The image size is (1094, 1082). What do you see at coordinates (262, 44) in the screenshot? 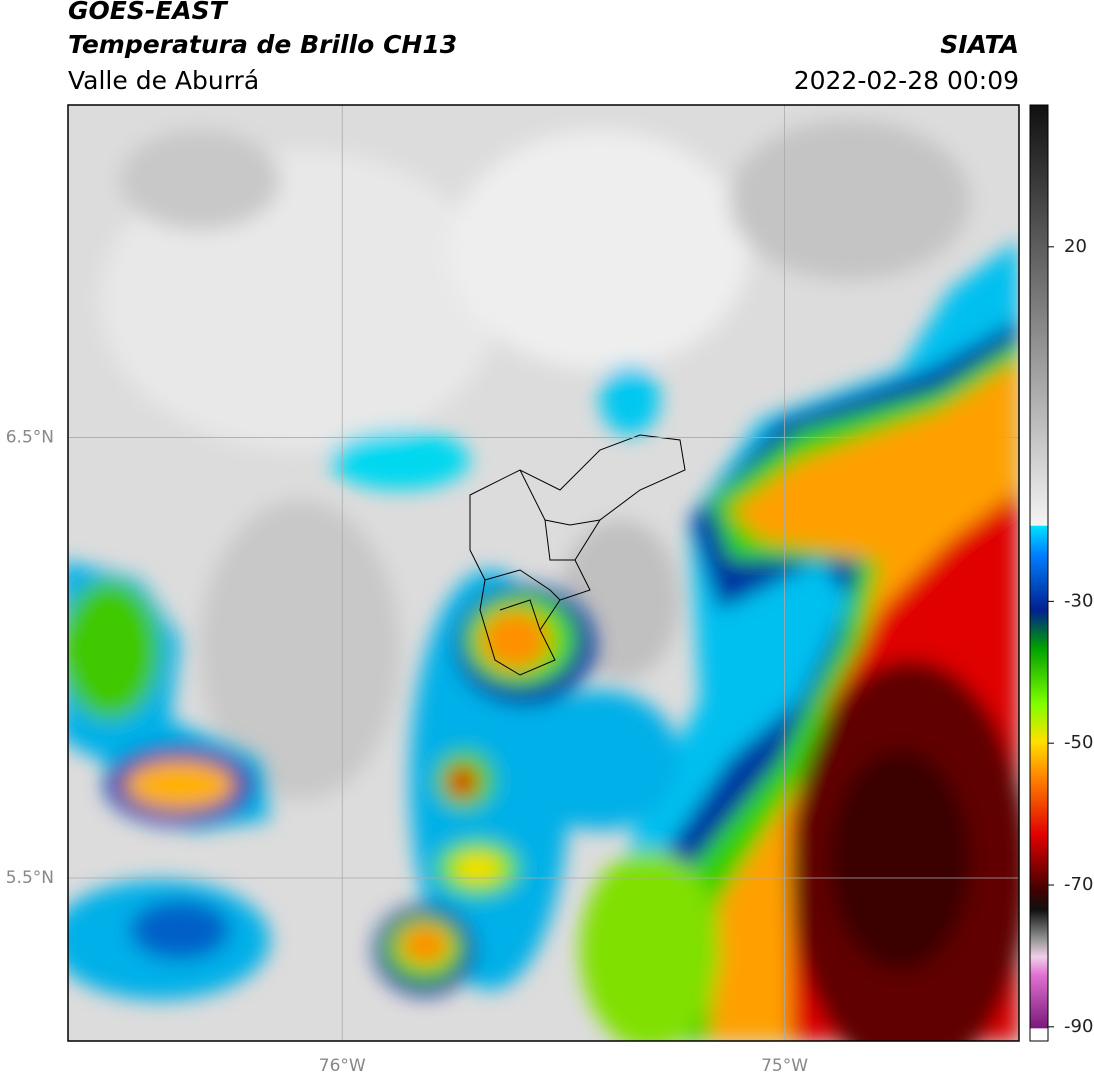
I see `subtitle: Temperatura de Brillo CH13` at bounding box center [262, 44].